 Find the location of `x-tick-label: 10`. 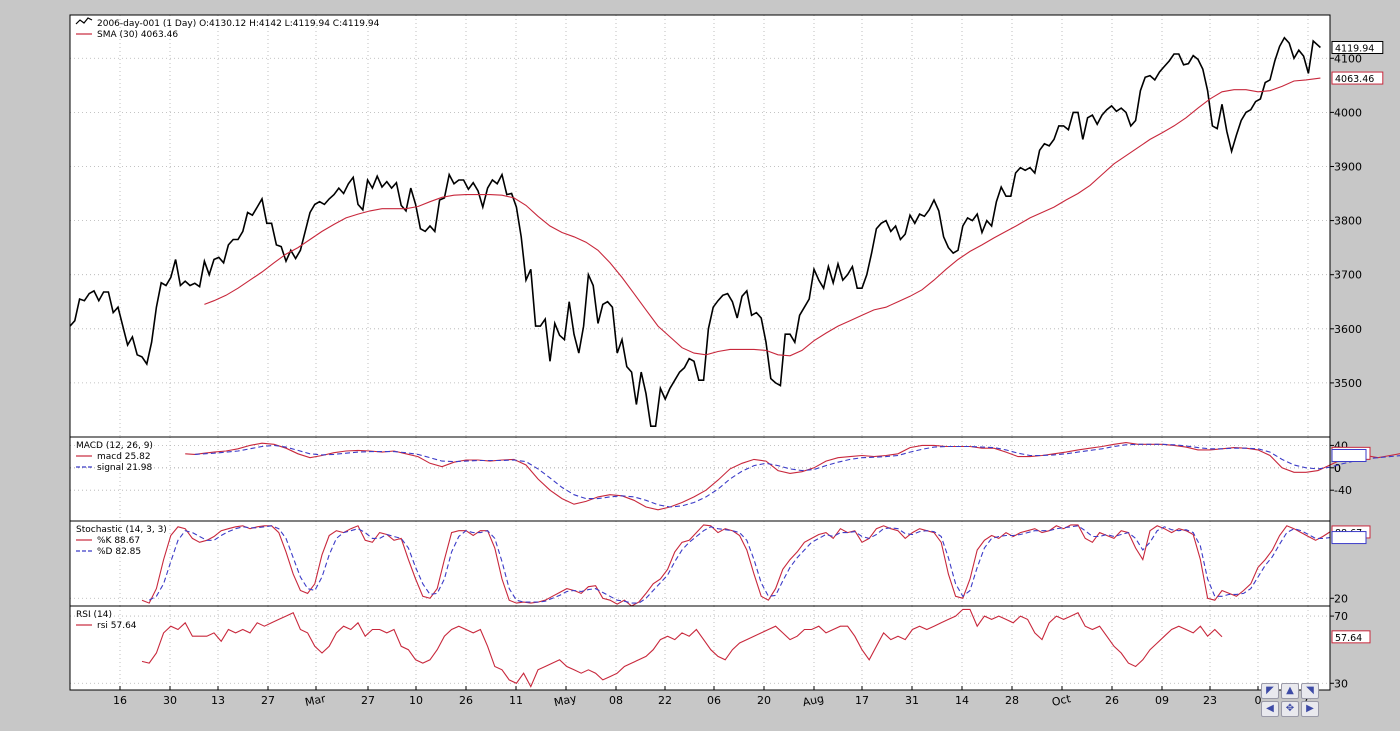

x-tick-label: 10 is located at coordinates (416, 700).